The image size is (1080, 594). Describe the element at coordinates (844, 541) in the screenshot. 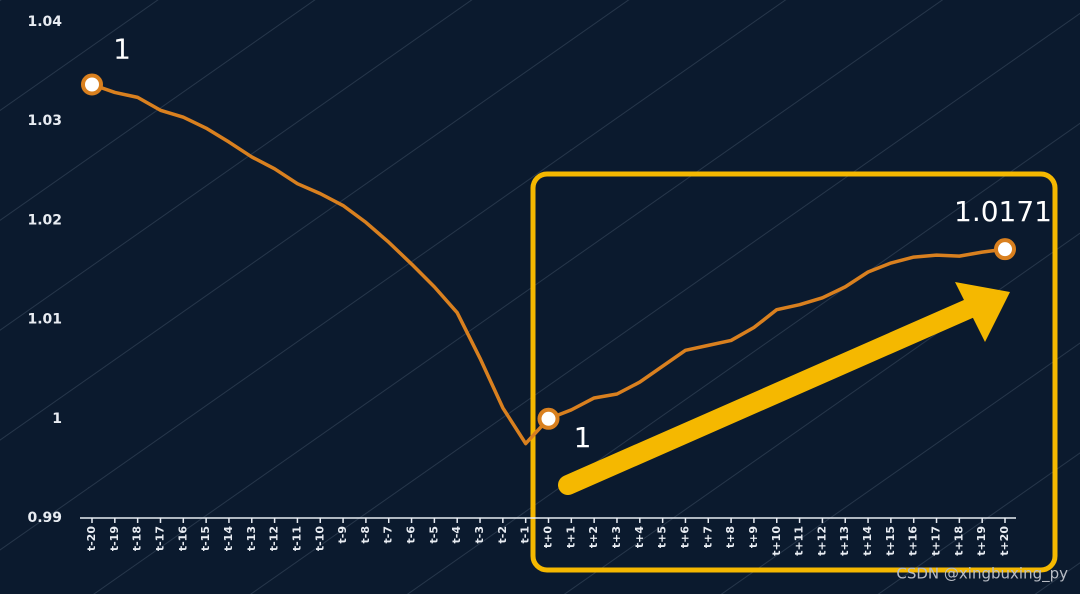

I see `x-tick-label: t+13` at that location.